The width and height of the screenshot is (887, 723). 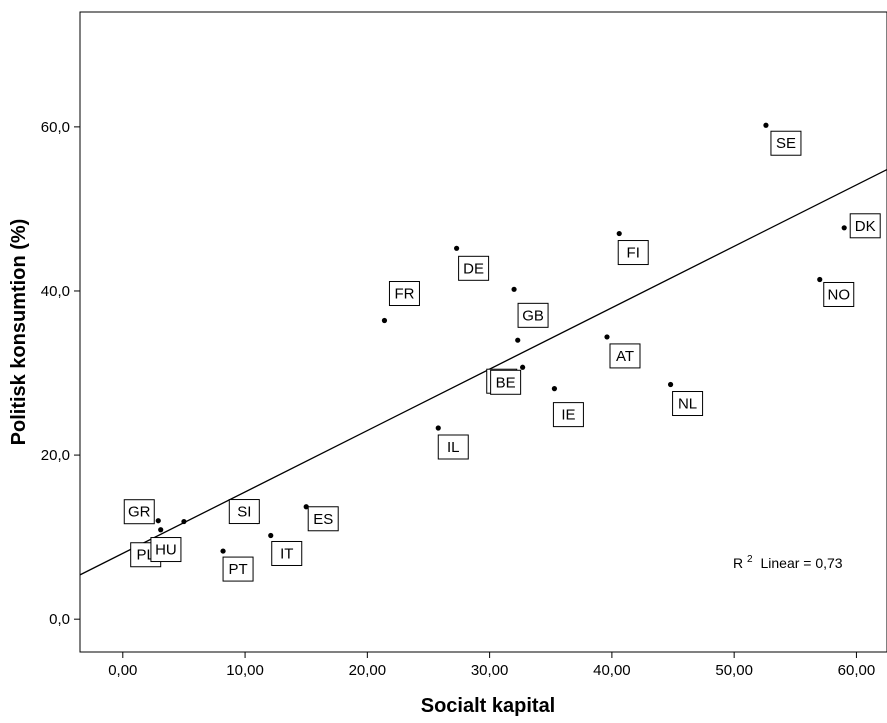 I want to click on x-tick-label: 40,00, so click(x=612, y=670).